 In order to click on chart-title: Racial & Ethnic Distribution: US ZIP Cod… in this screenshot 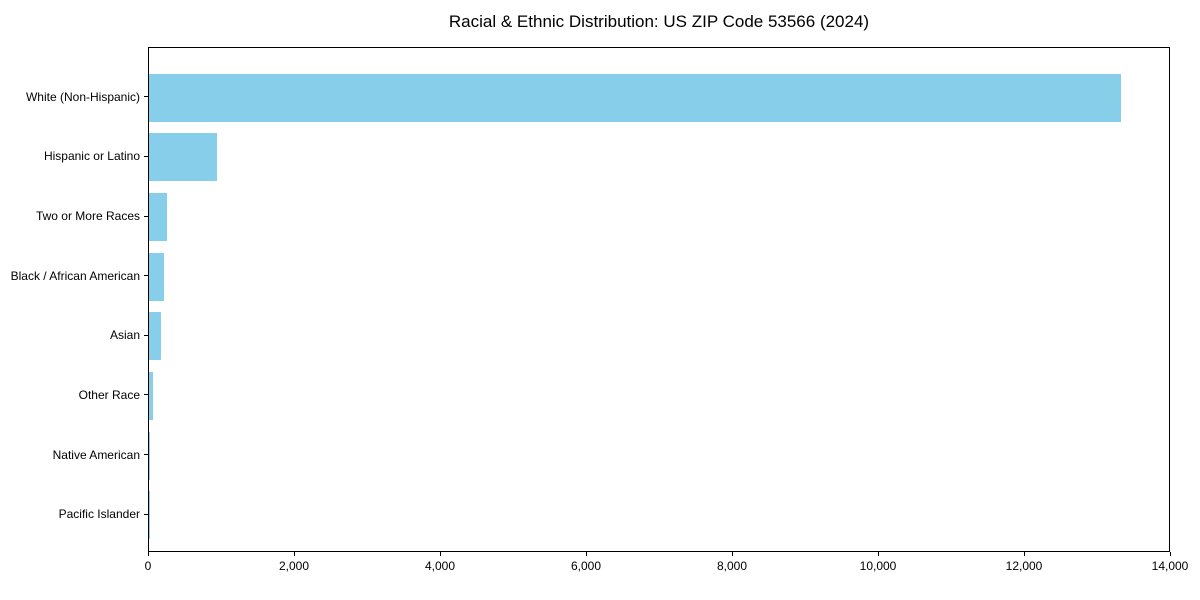, I will do `click(659, 21)`.